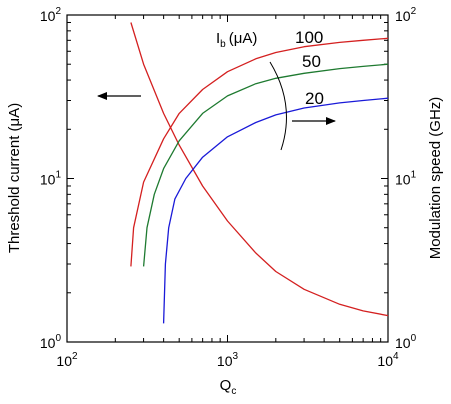 Image resolution: width=451 pixels, height=404 pixels. I want to click on y-right-axis-label: Modulation speed (GHz), so click(435, 178).